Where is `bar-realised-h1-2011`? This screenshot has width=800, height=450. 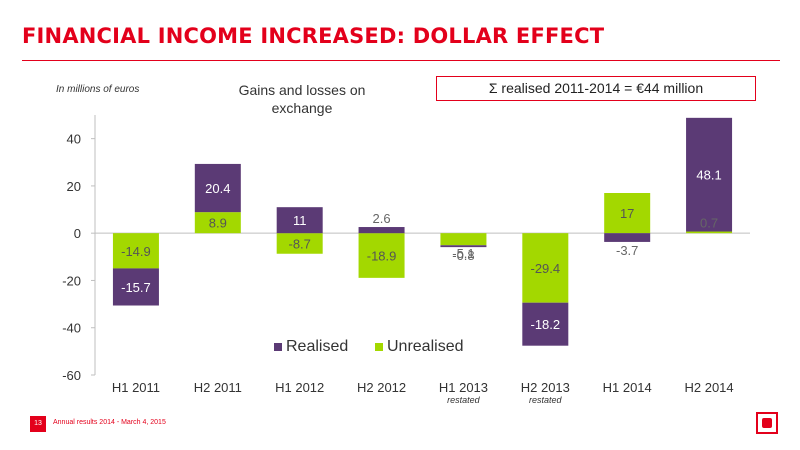 bar-realised-h1-2011 is located at coordinates (135, 287).